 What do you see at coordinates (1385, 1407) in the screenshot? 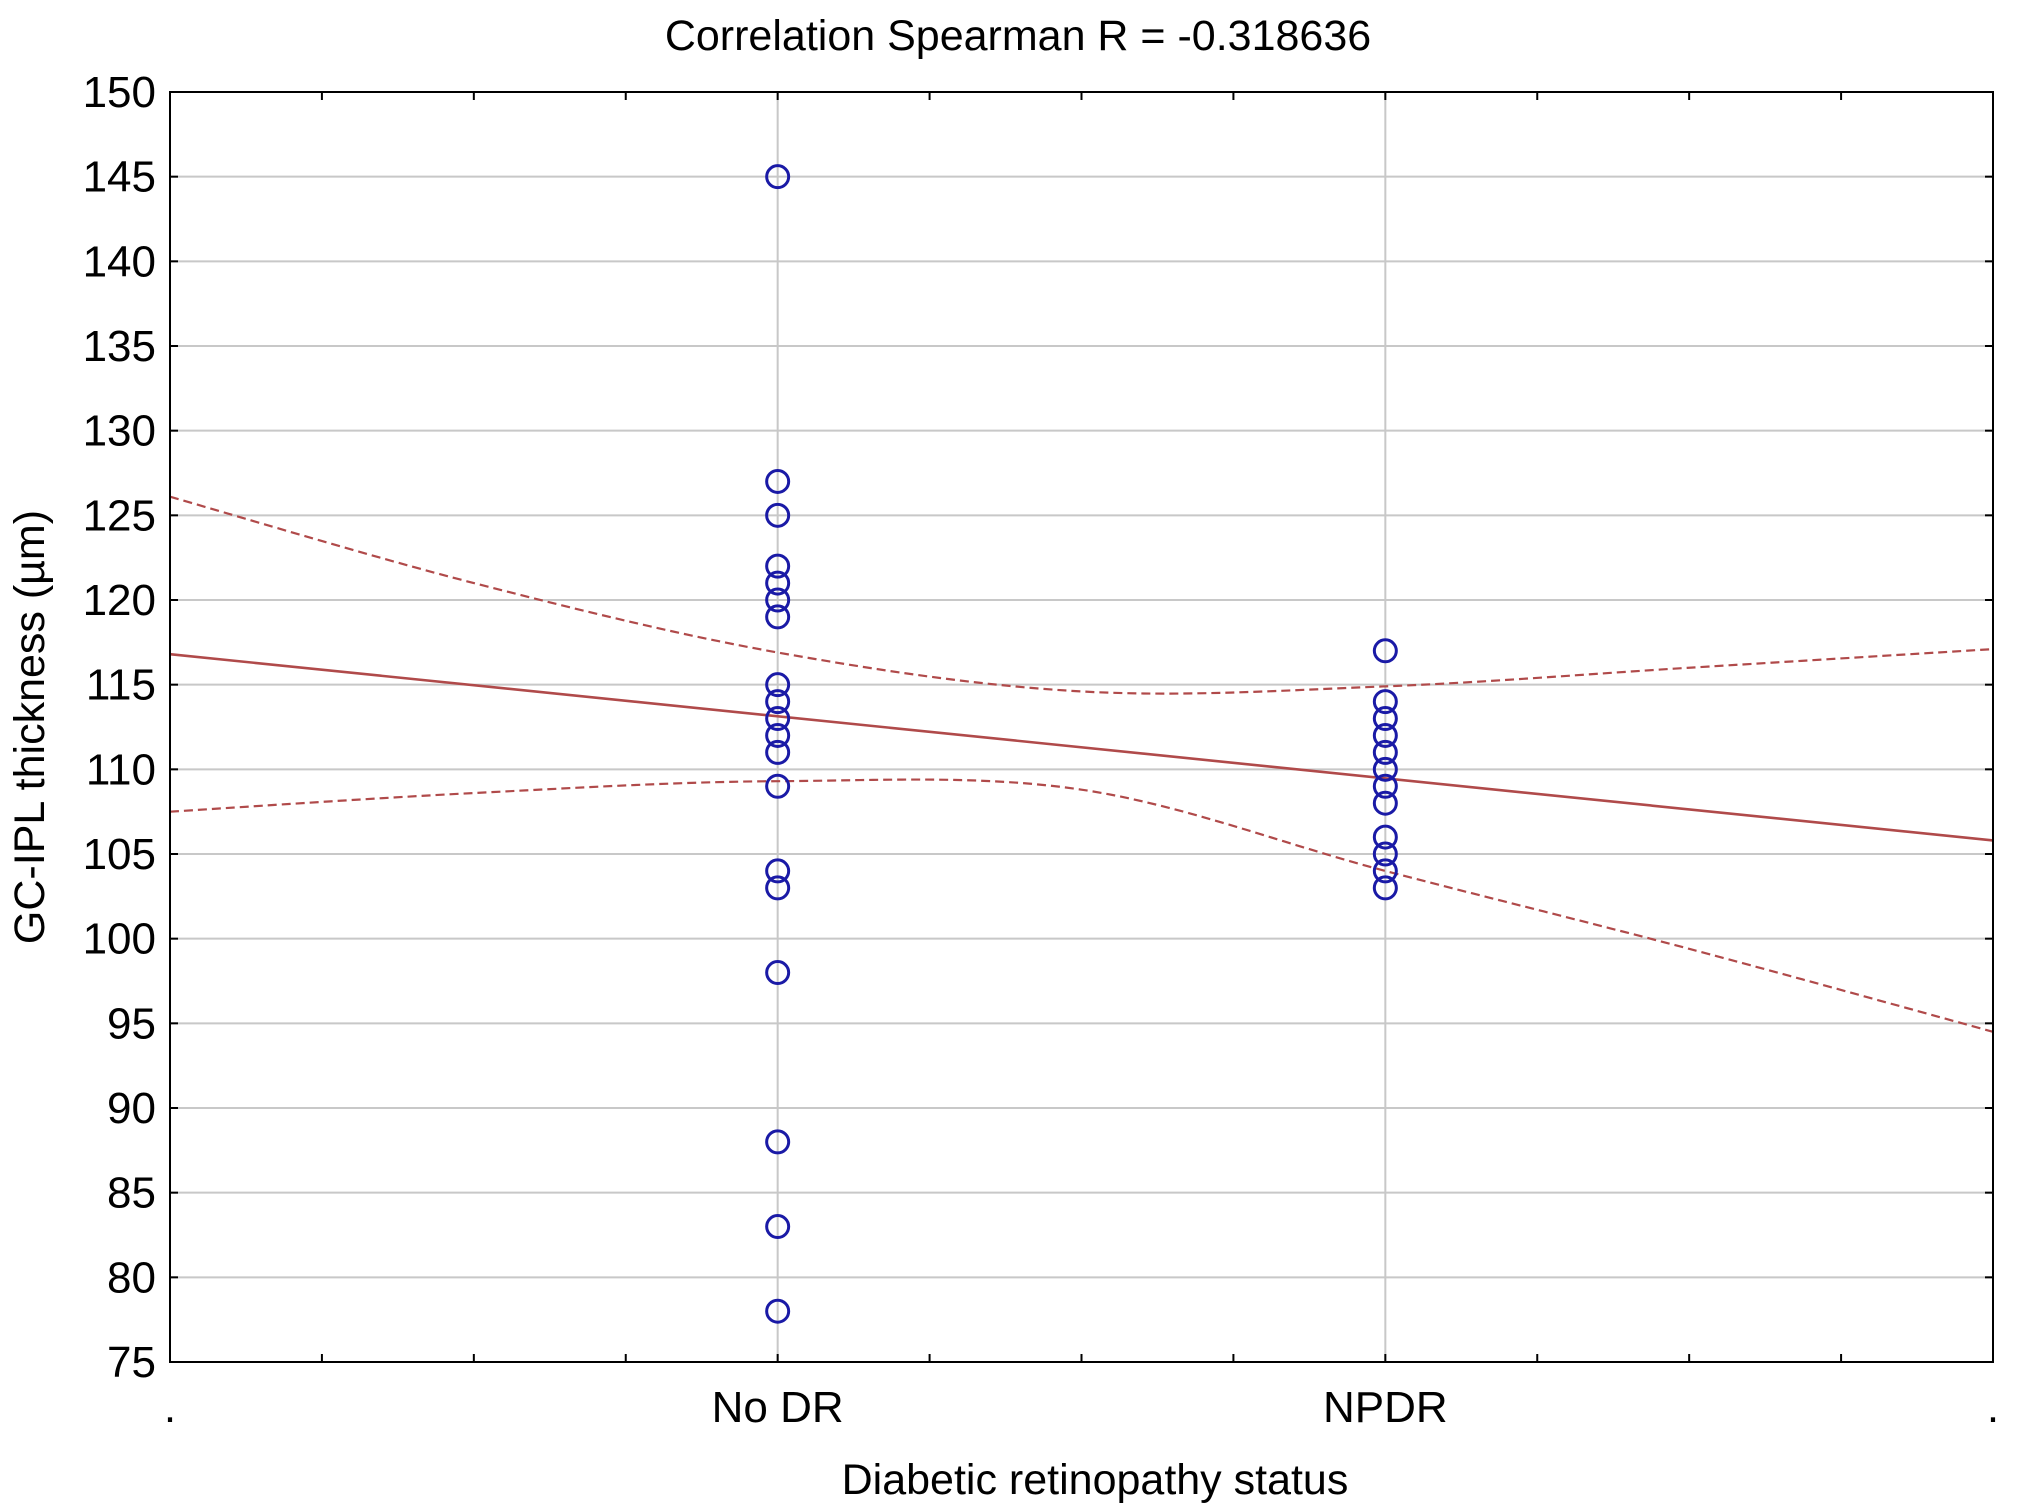
I see `x-category-label: NPDR` at bounding box center [1385, 1407].